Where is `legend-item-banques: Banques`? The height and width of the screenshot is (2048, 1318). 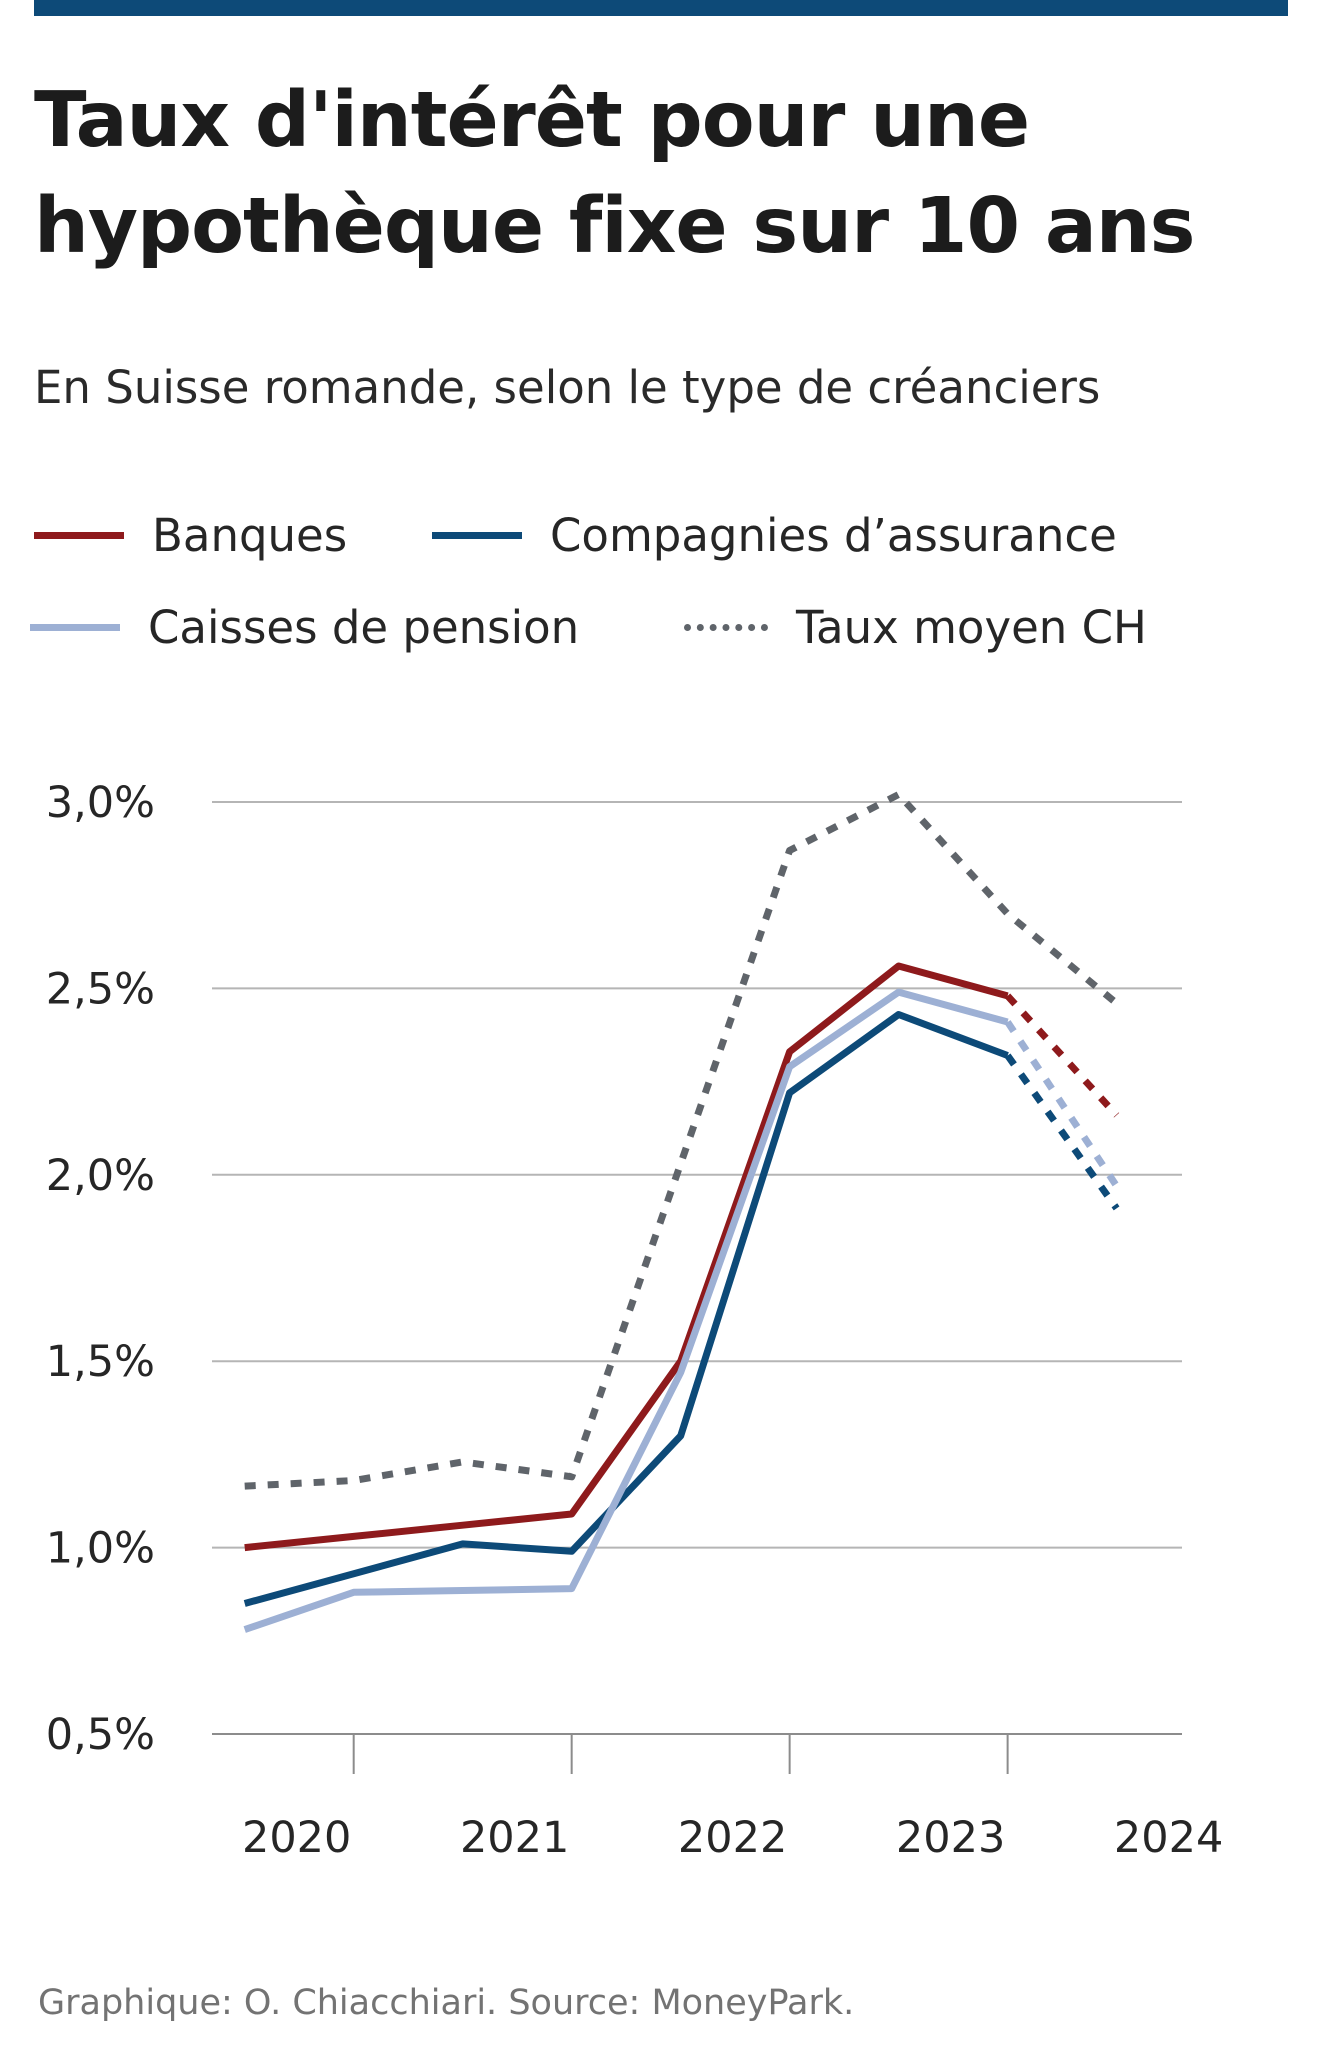
legend-item-banques: Banques is located at coordinates (190, 535).